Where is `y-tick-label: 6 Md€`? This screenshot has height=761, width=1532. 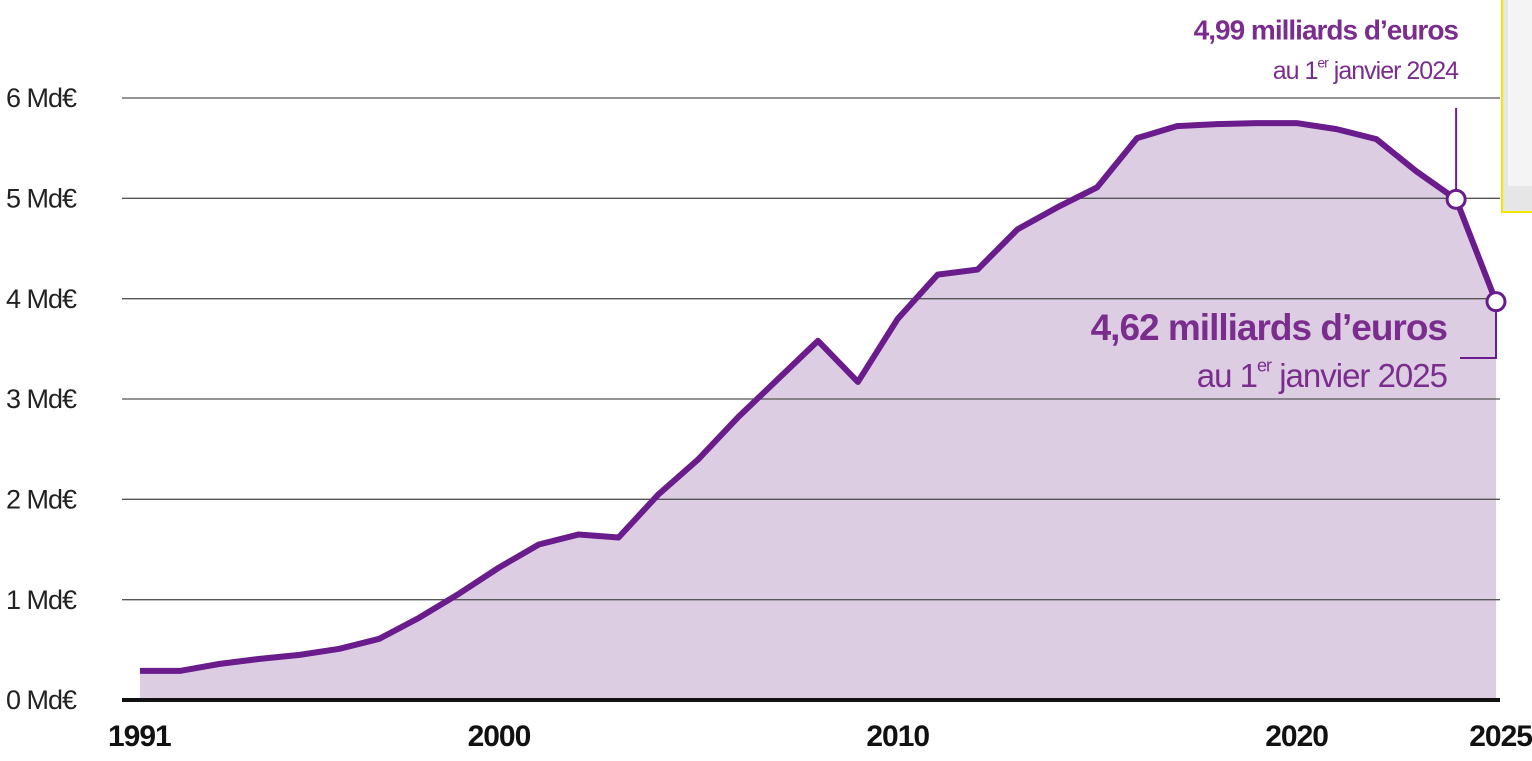 y-tick-label: 6 Md€ is located at coordinates (41, 98).